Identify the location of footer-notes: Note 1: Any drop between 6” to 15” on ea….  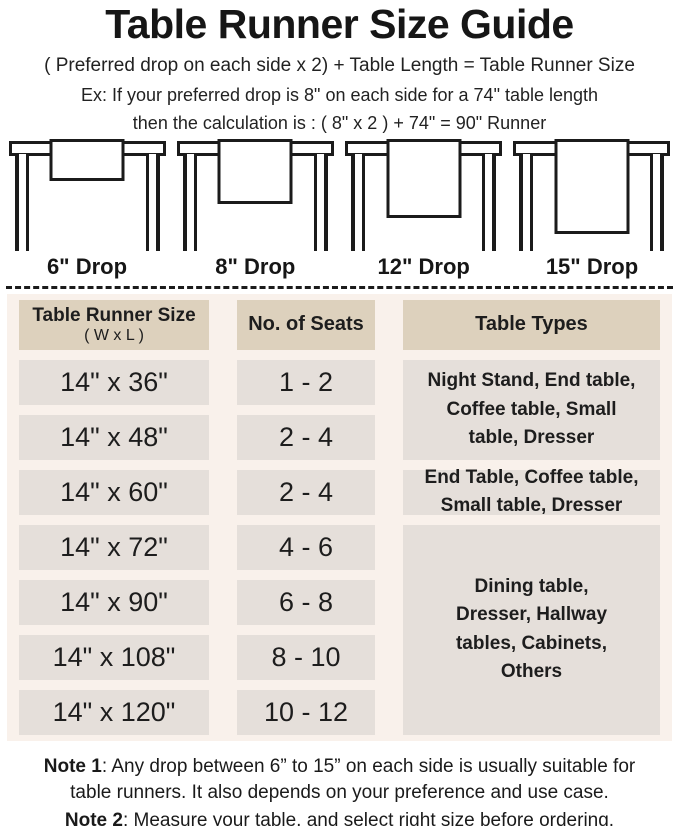
(339, 790).